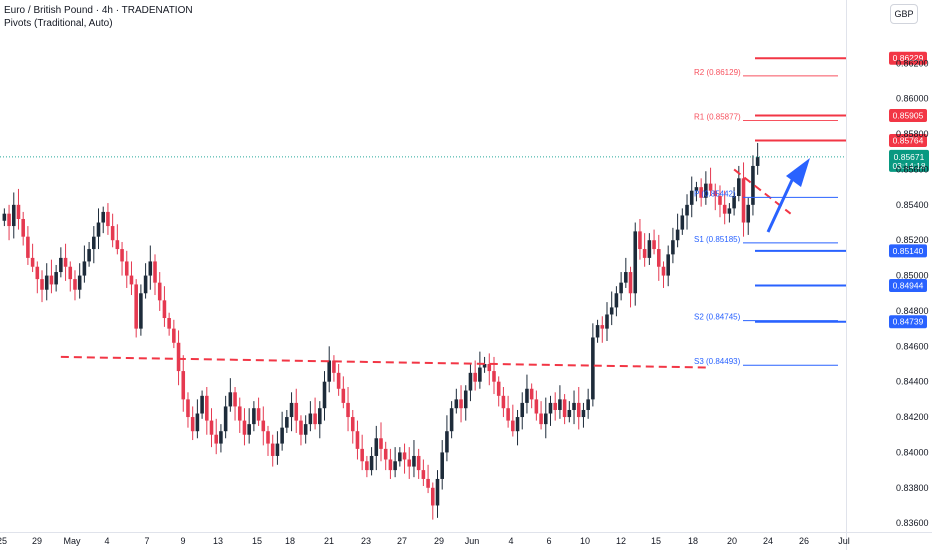 The height and width of the screenshot is (550, 932). What do you see at coordinates (912, 346) in the screenshot?
I see `y-tick-label: 0.84600` at bounding box center [912, 346].